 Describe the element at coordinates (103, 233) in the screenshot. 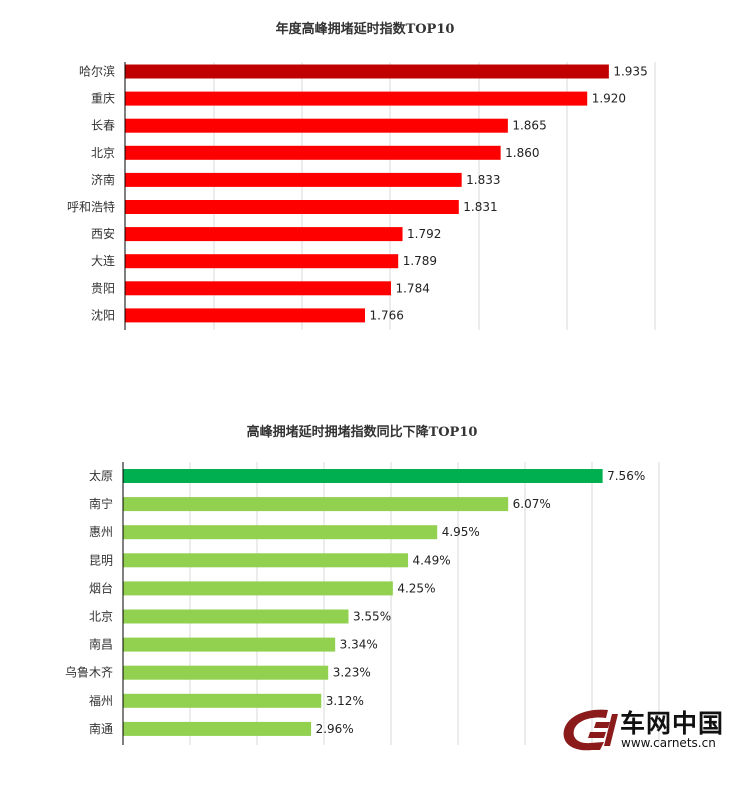

I see `category-label: 西安` at that location.